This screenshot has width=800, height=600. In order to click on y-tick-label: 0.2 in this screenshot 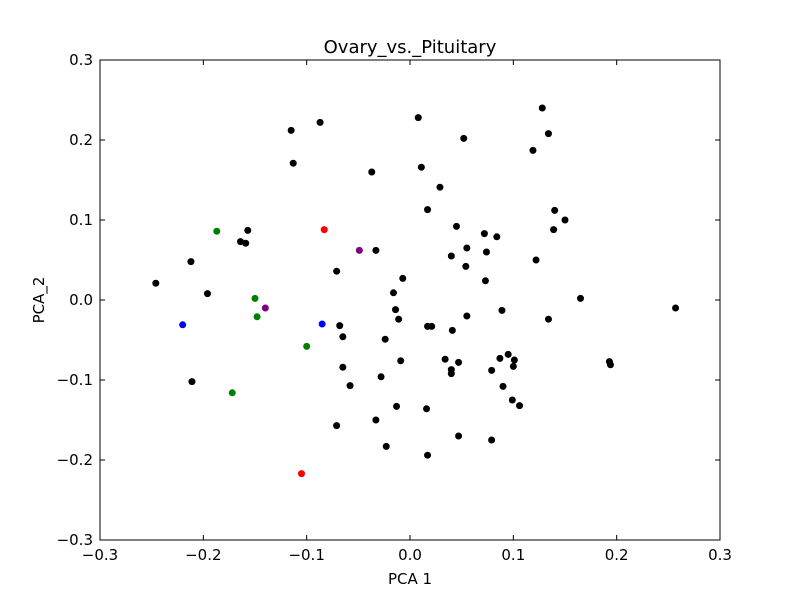, I will do `click(81, 140)`.